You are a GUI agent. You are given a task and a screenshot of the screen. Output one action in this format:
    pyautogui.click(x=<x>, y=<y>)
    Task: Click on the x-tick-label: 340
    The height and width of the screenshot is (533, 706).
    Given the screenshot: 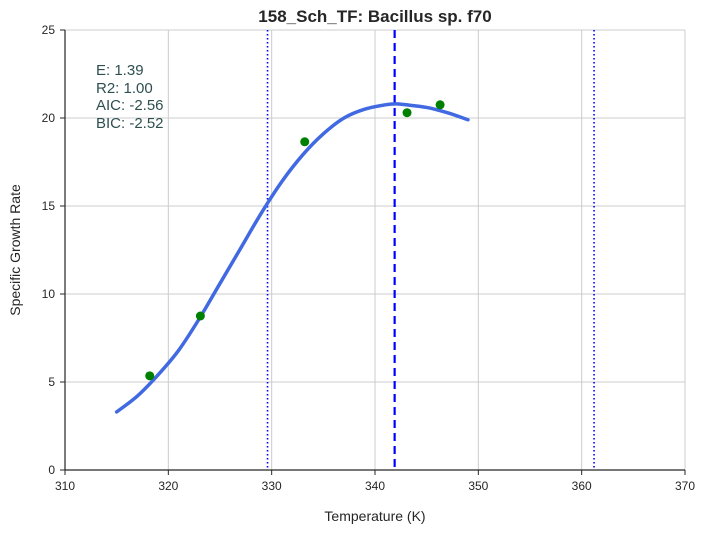 What is the action you would take?
    pyautogui.click(x=375, y=486)
    